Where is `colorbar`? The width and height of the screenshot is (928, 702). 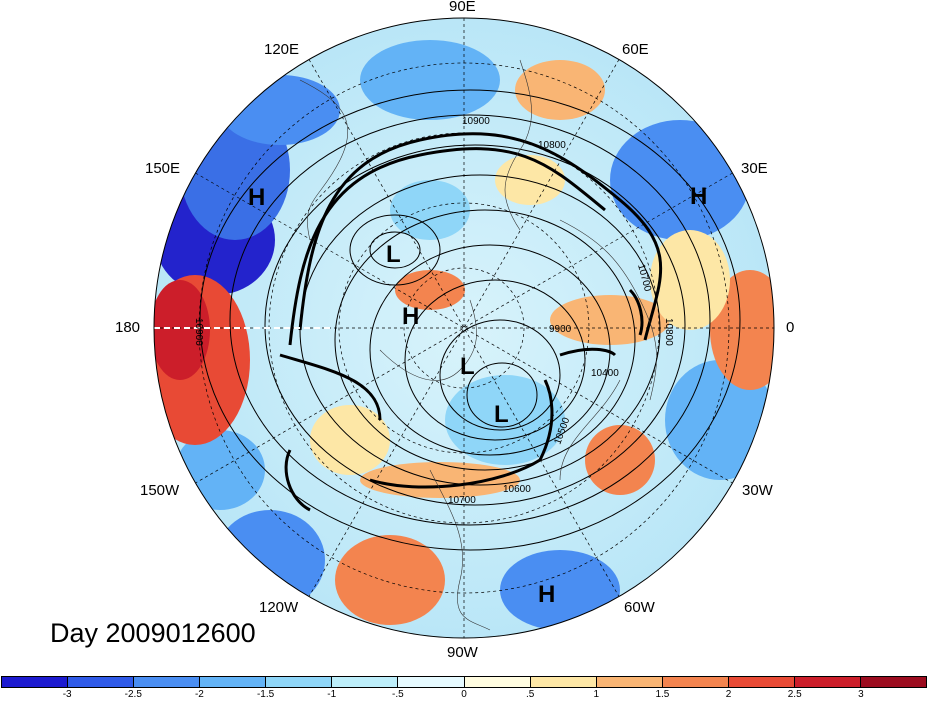 colorbar is located at coordinates (464, 682).